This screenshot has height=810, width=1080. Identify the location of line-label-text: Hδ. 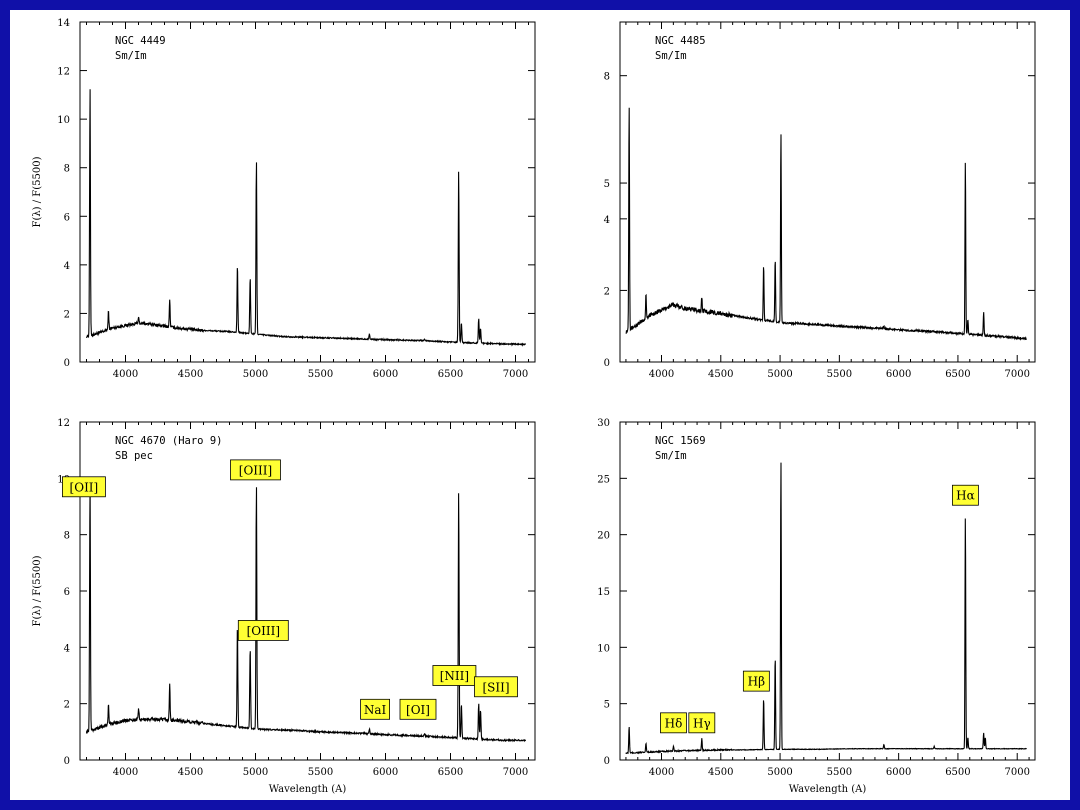
(674, 723).